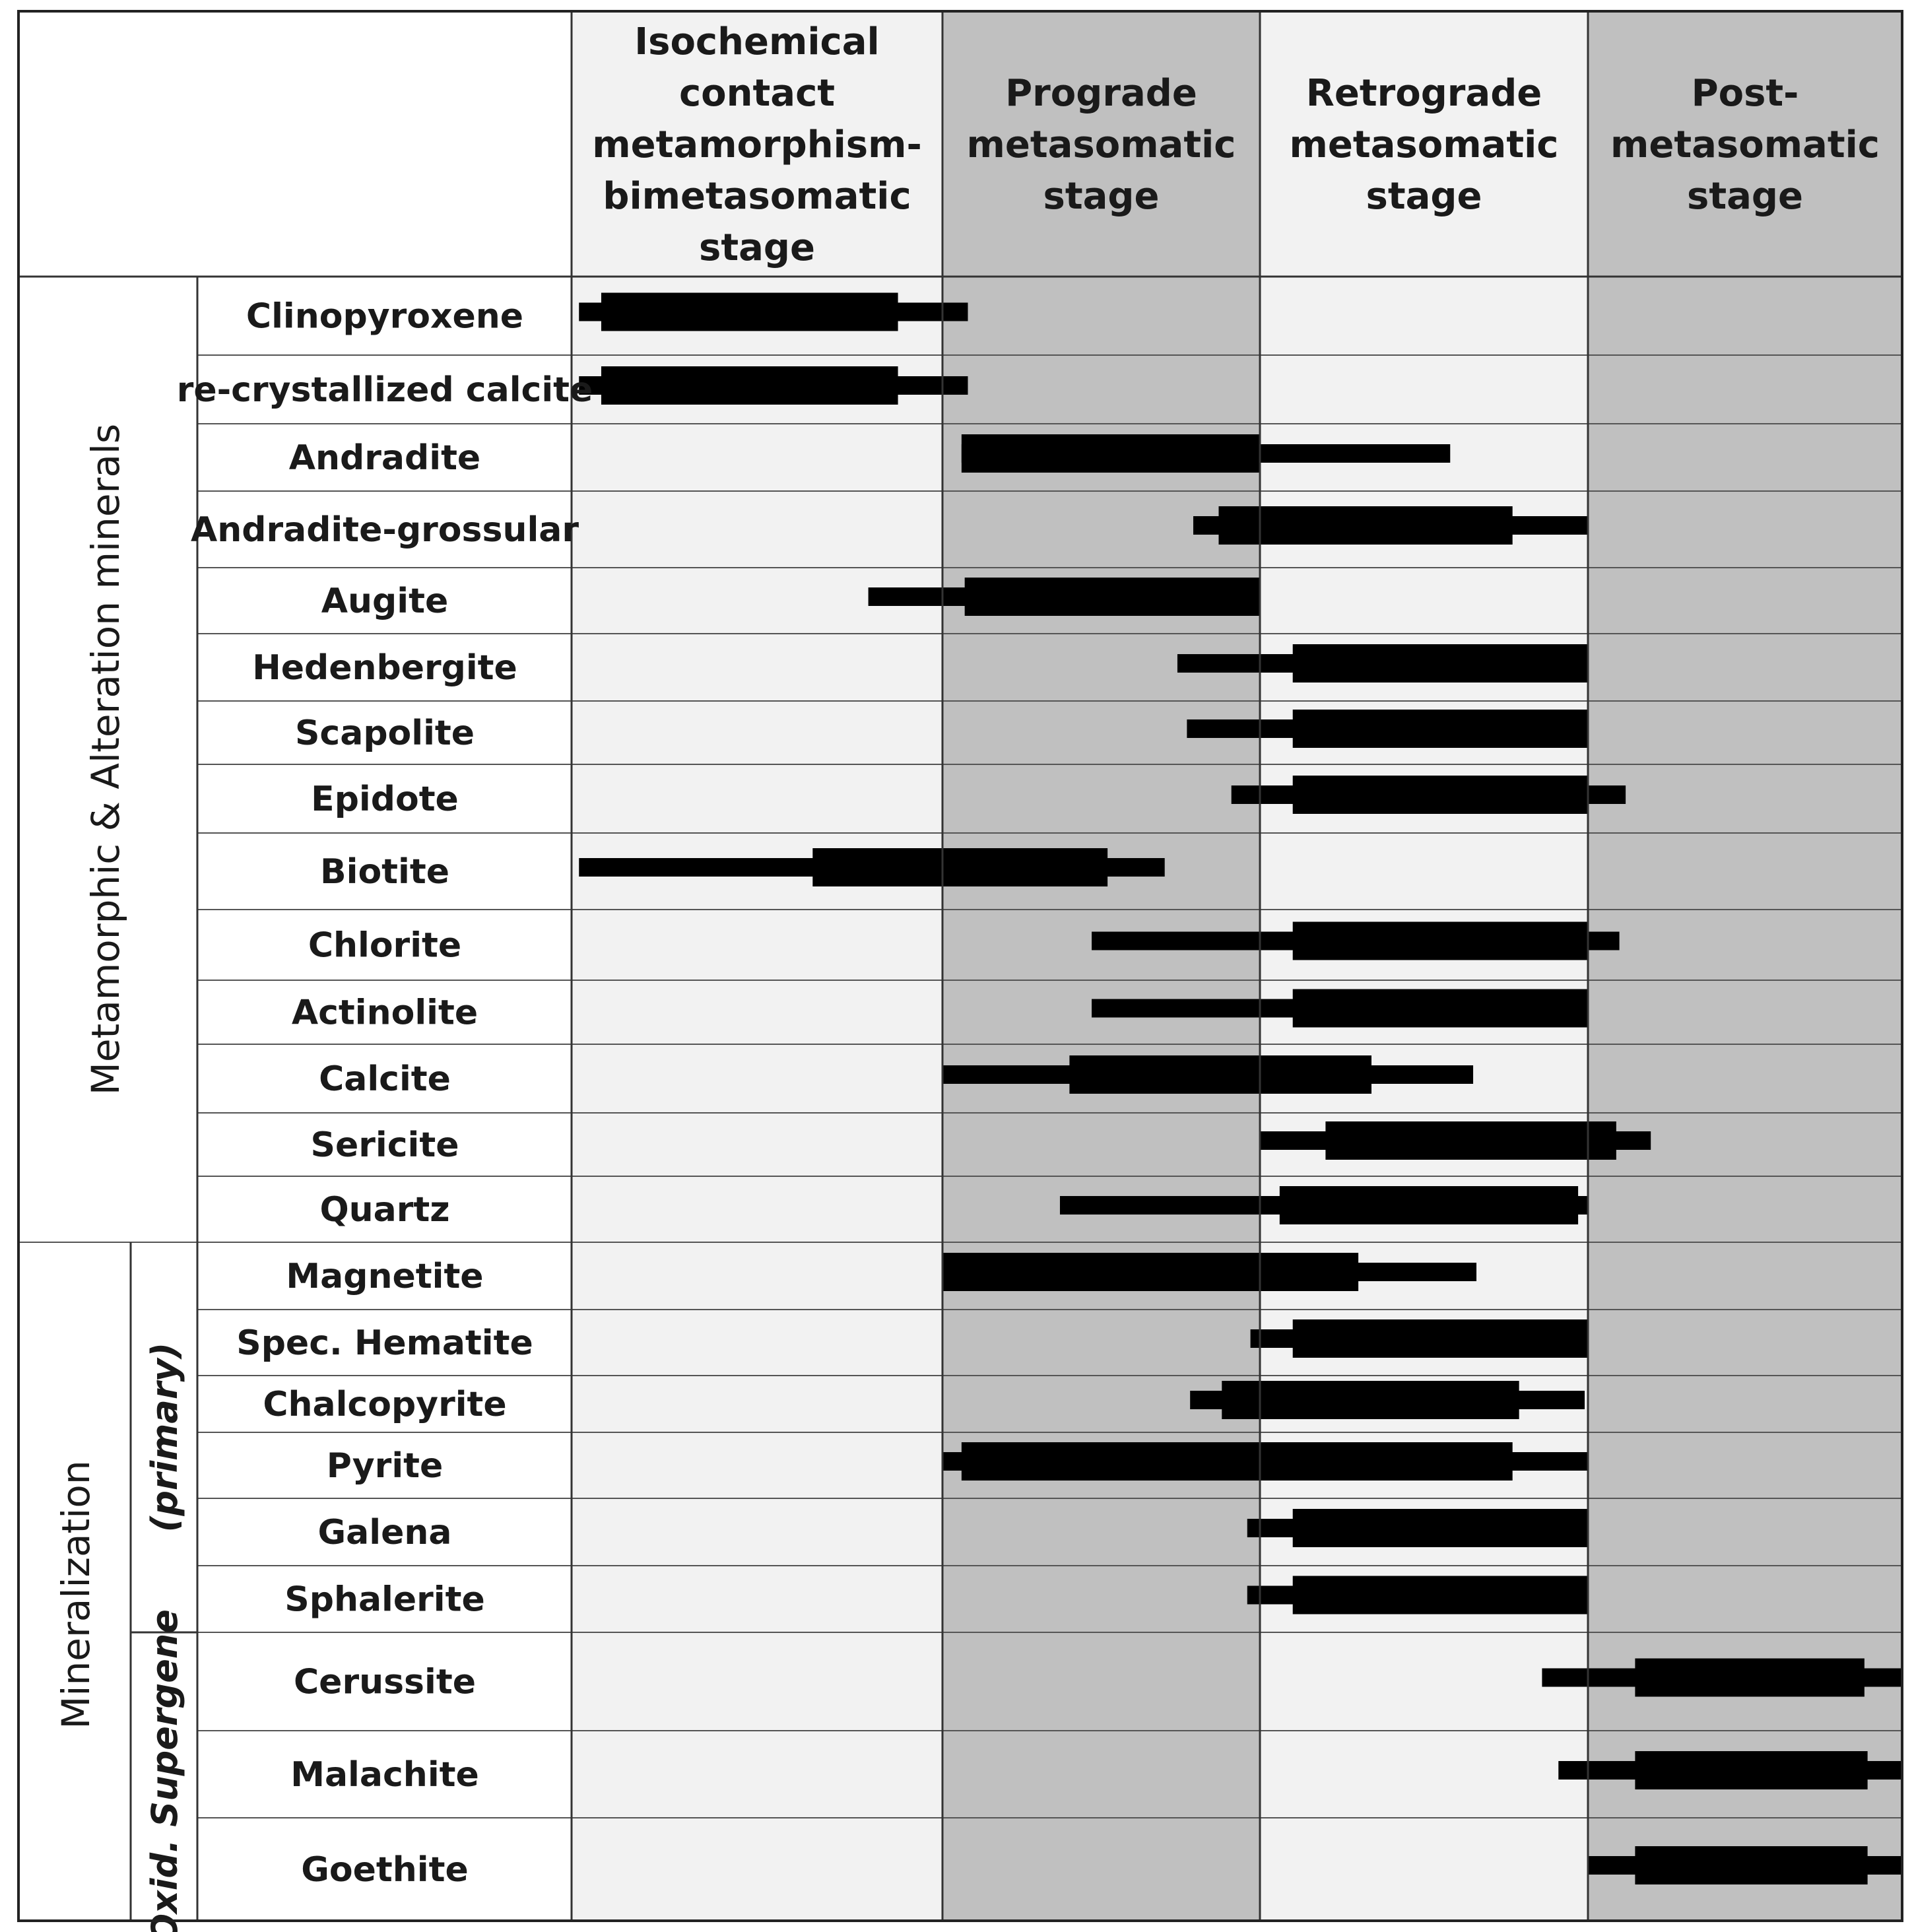 This screenshot has height=1932, width=1914. What do you see at coordinates (385, 1079) in the screenshot?
I see `mineral-label: Calcite` at bounding box center [385, 1079].